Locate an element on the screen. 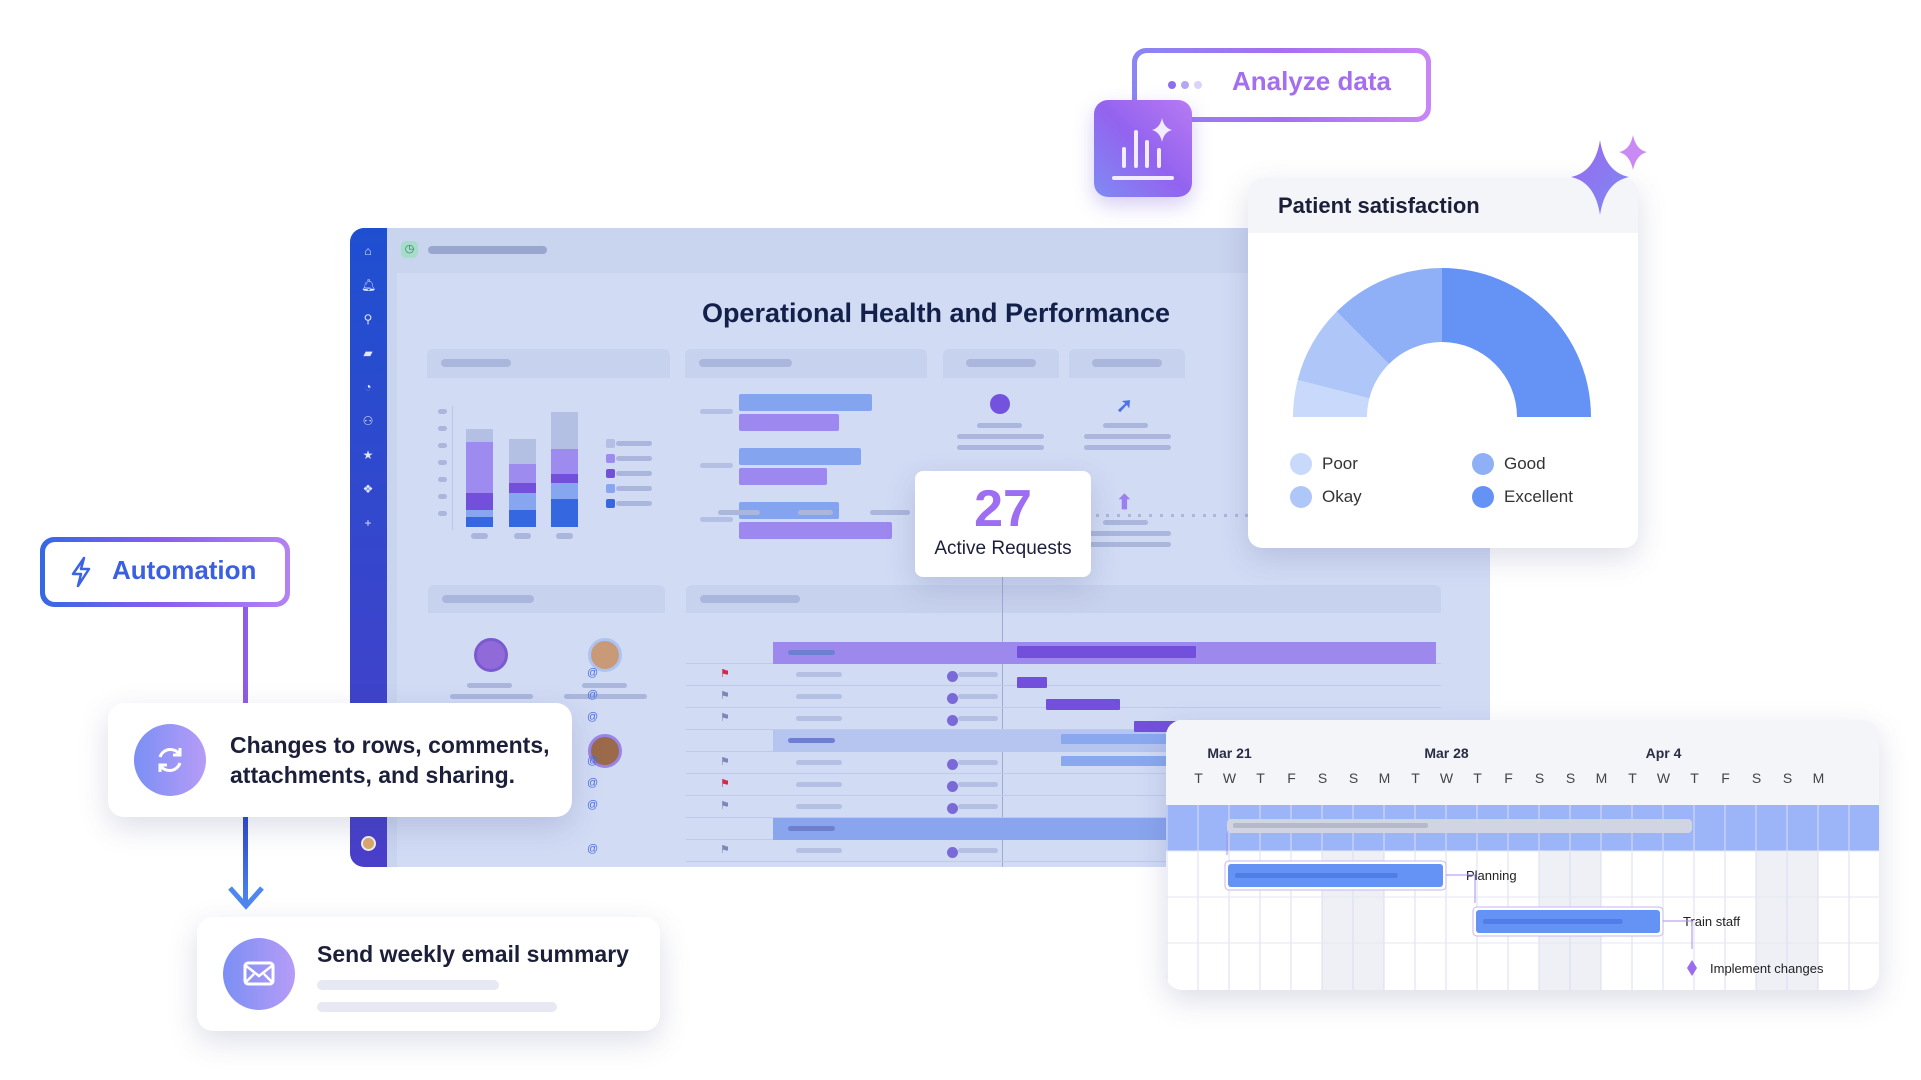 This screenshot has height=1080, width=1921. home-icon: ⌂ is located at coordinates (368, 251).